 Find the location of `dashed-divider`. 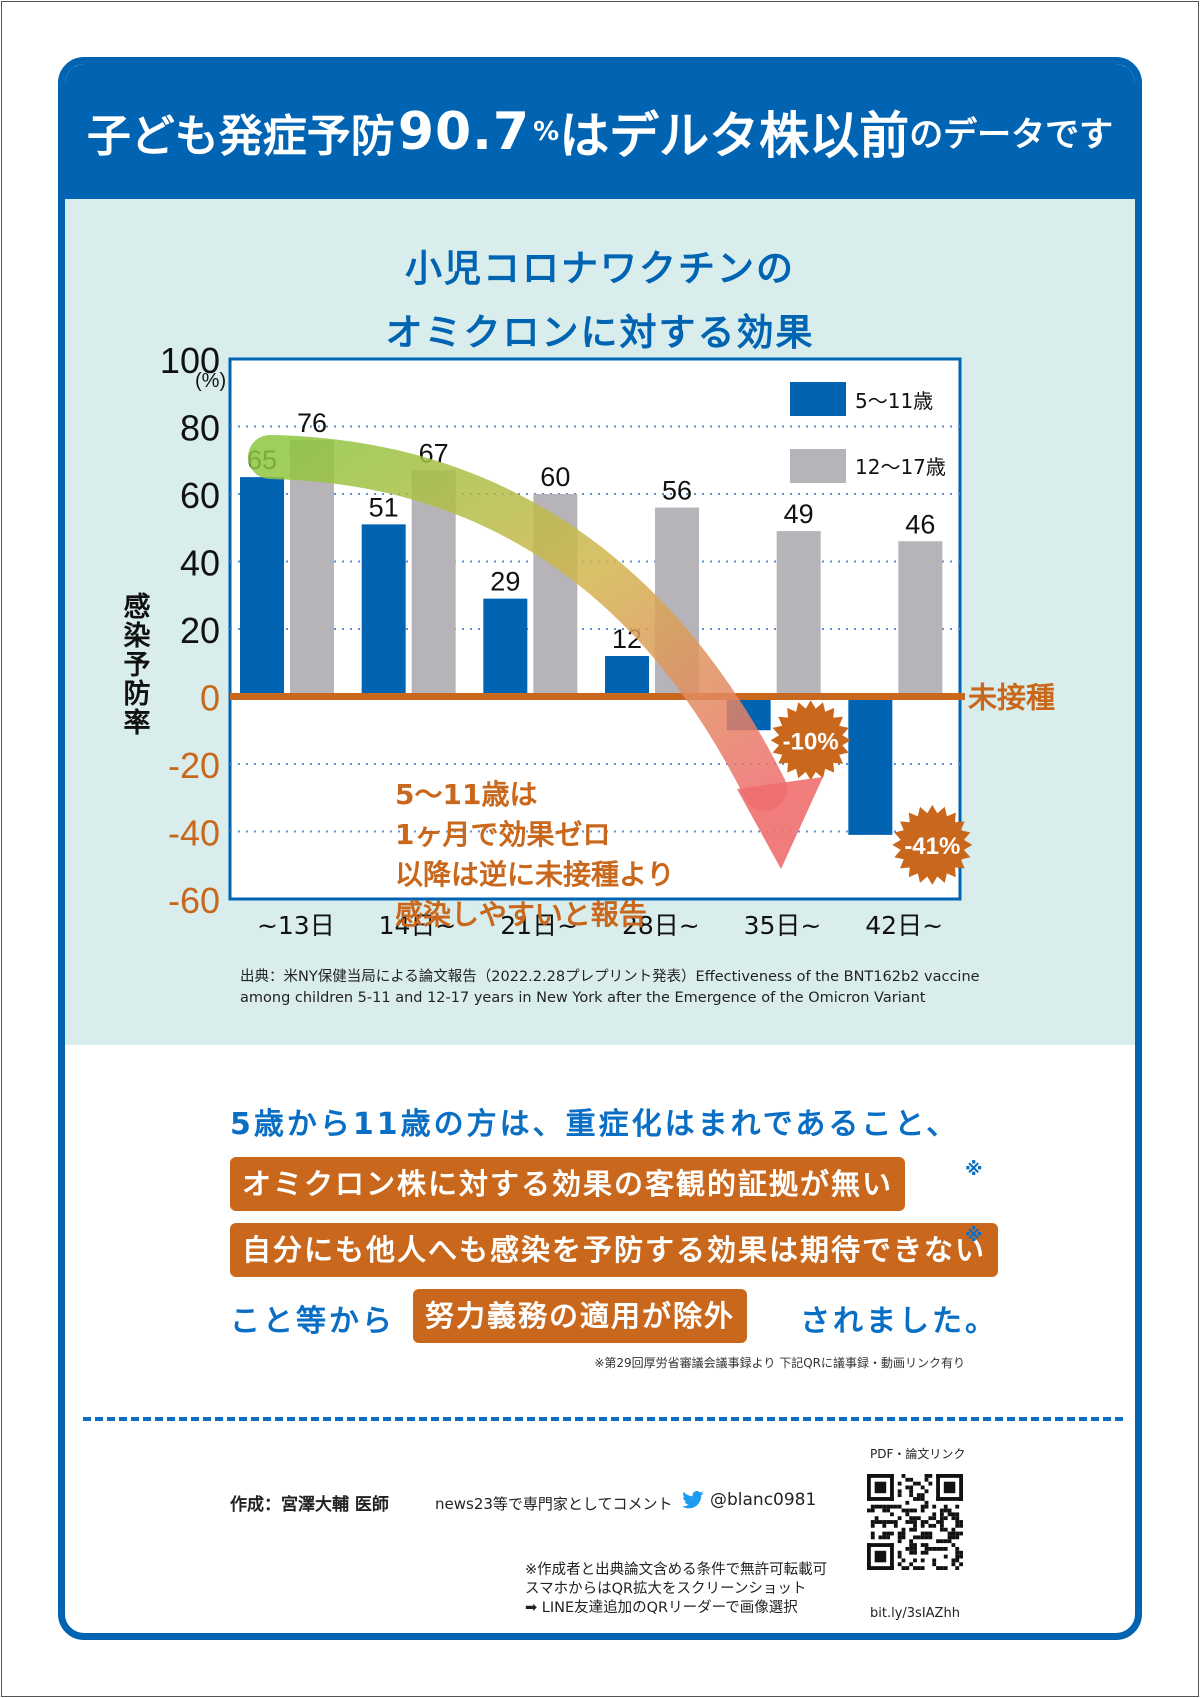

dashed-divider is located at coordinates (603, 1419).